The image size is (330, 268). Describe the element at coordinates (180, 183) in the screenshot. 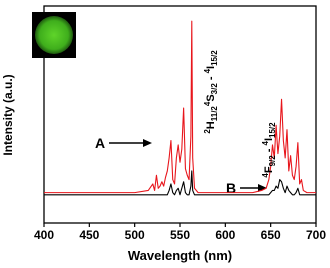

I see `series-line` at that location.